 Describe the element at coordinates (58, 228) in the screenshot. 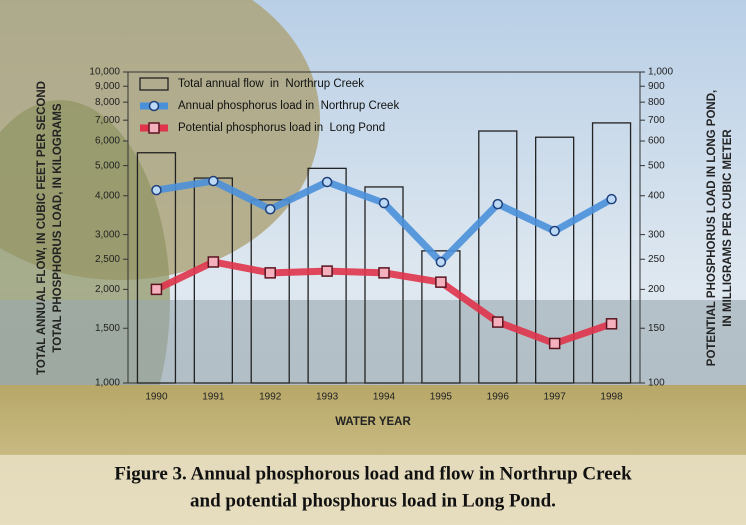

I see `y-axis-label: TOTAL PHOSPHORUS LOAD, IN KILOGRAMS` at that location.